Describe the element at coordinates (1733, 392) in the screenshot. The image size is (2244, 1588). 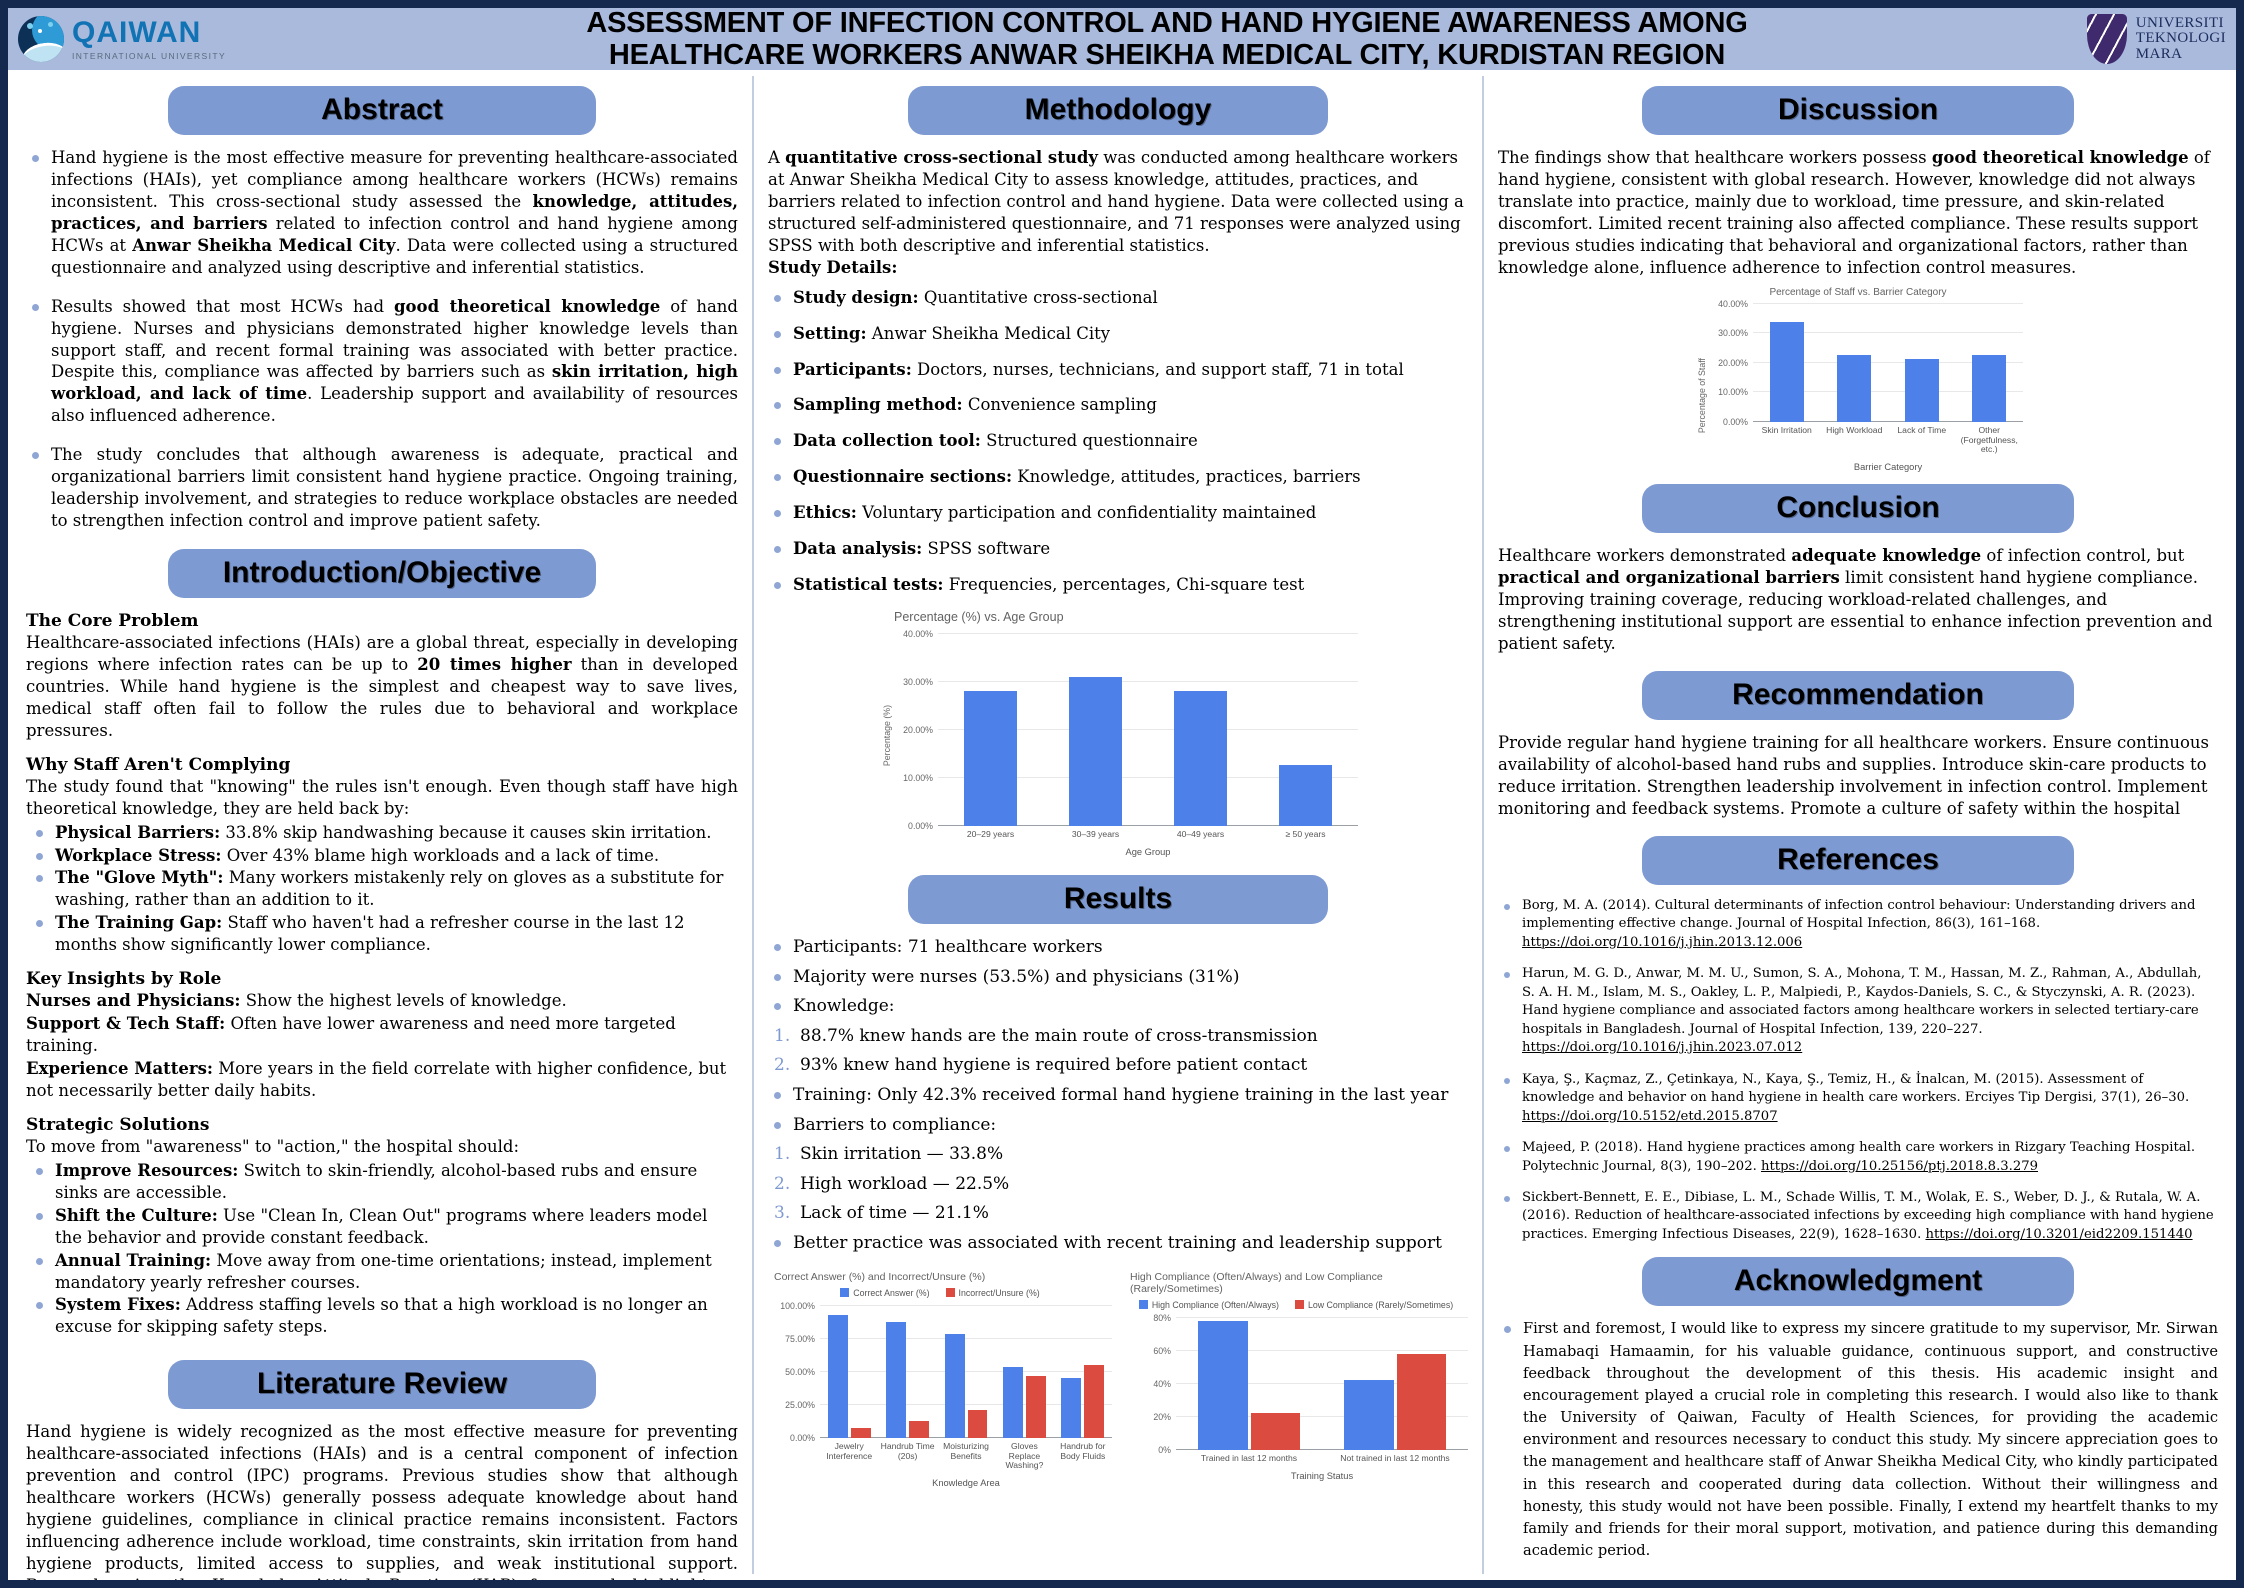
I see `y-axis-tick: 10.00%` at that location.